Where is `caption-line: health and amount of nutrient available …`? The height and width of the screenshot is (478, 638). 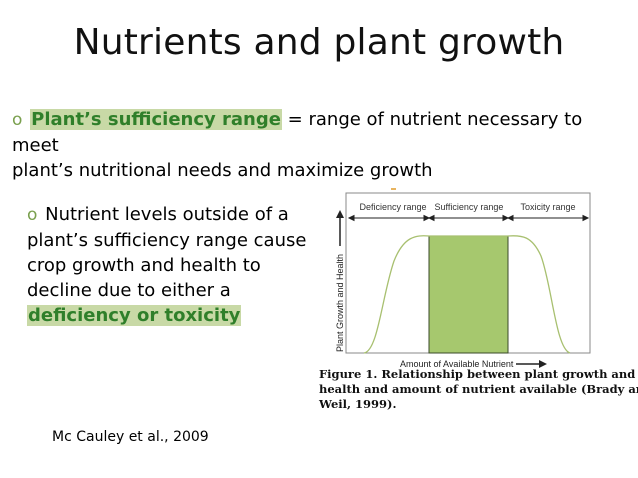
caption-line: health and amount of nutrient available … is located at coordinates (478, 389).